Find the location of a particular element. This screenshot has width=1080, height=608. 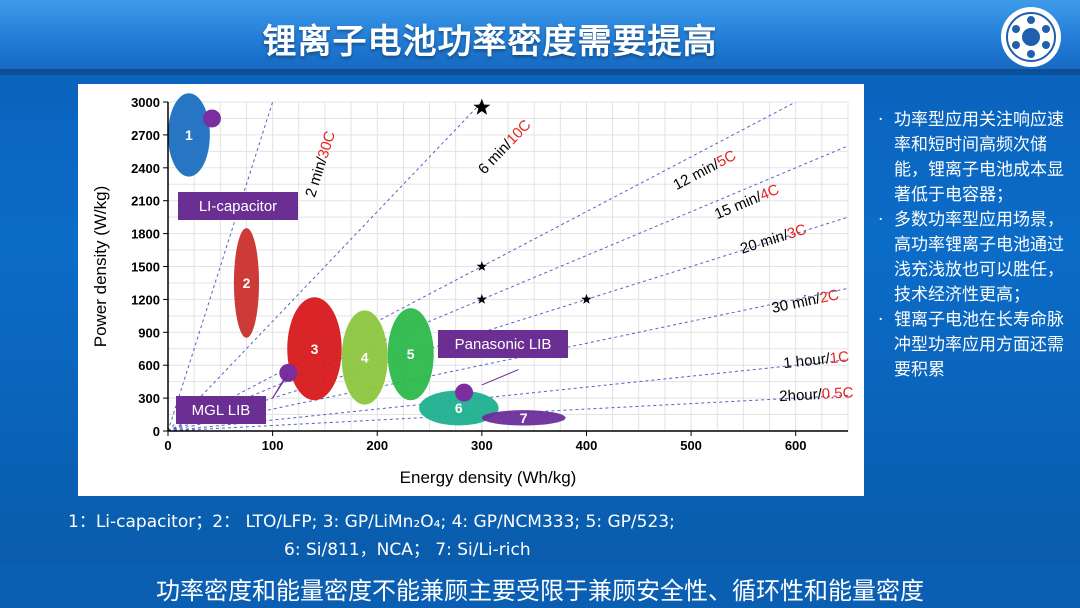

rate-c: 2C is located at coordinates (829, 296).